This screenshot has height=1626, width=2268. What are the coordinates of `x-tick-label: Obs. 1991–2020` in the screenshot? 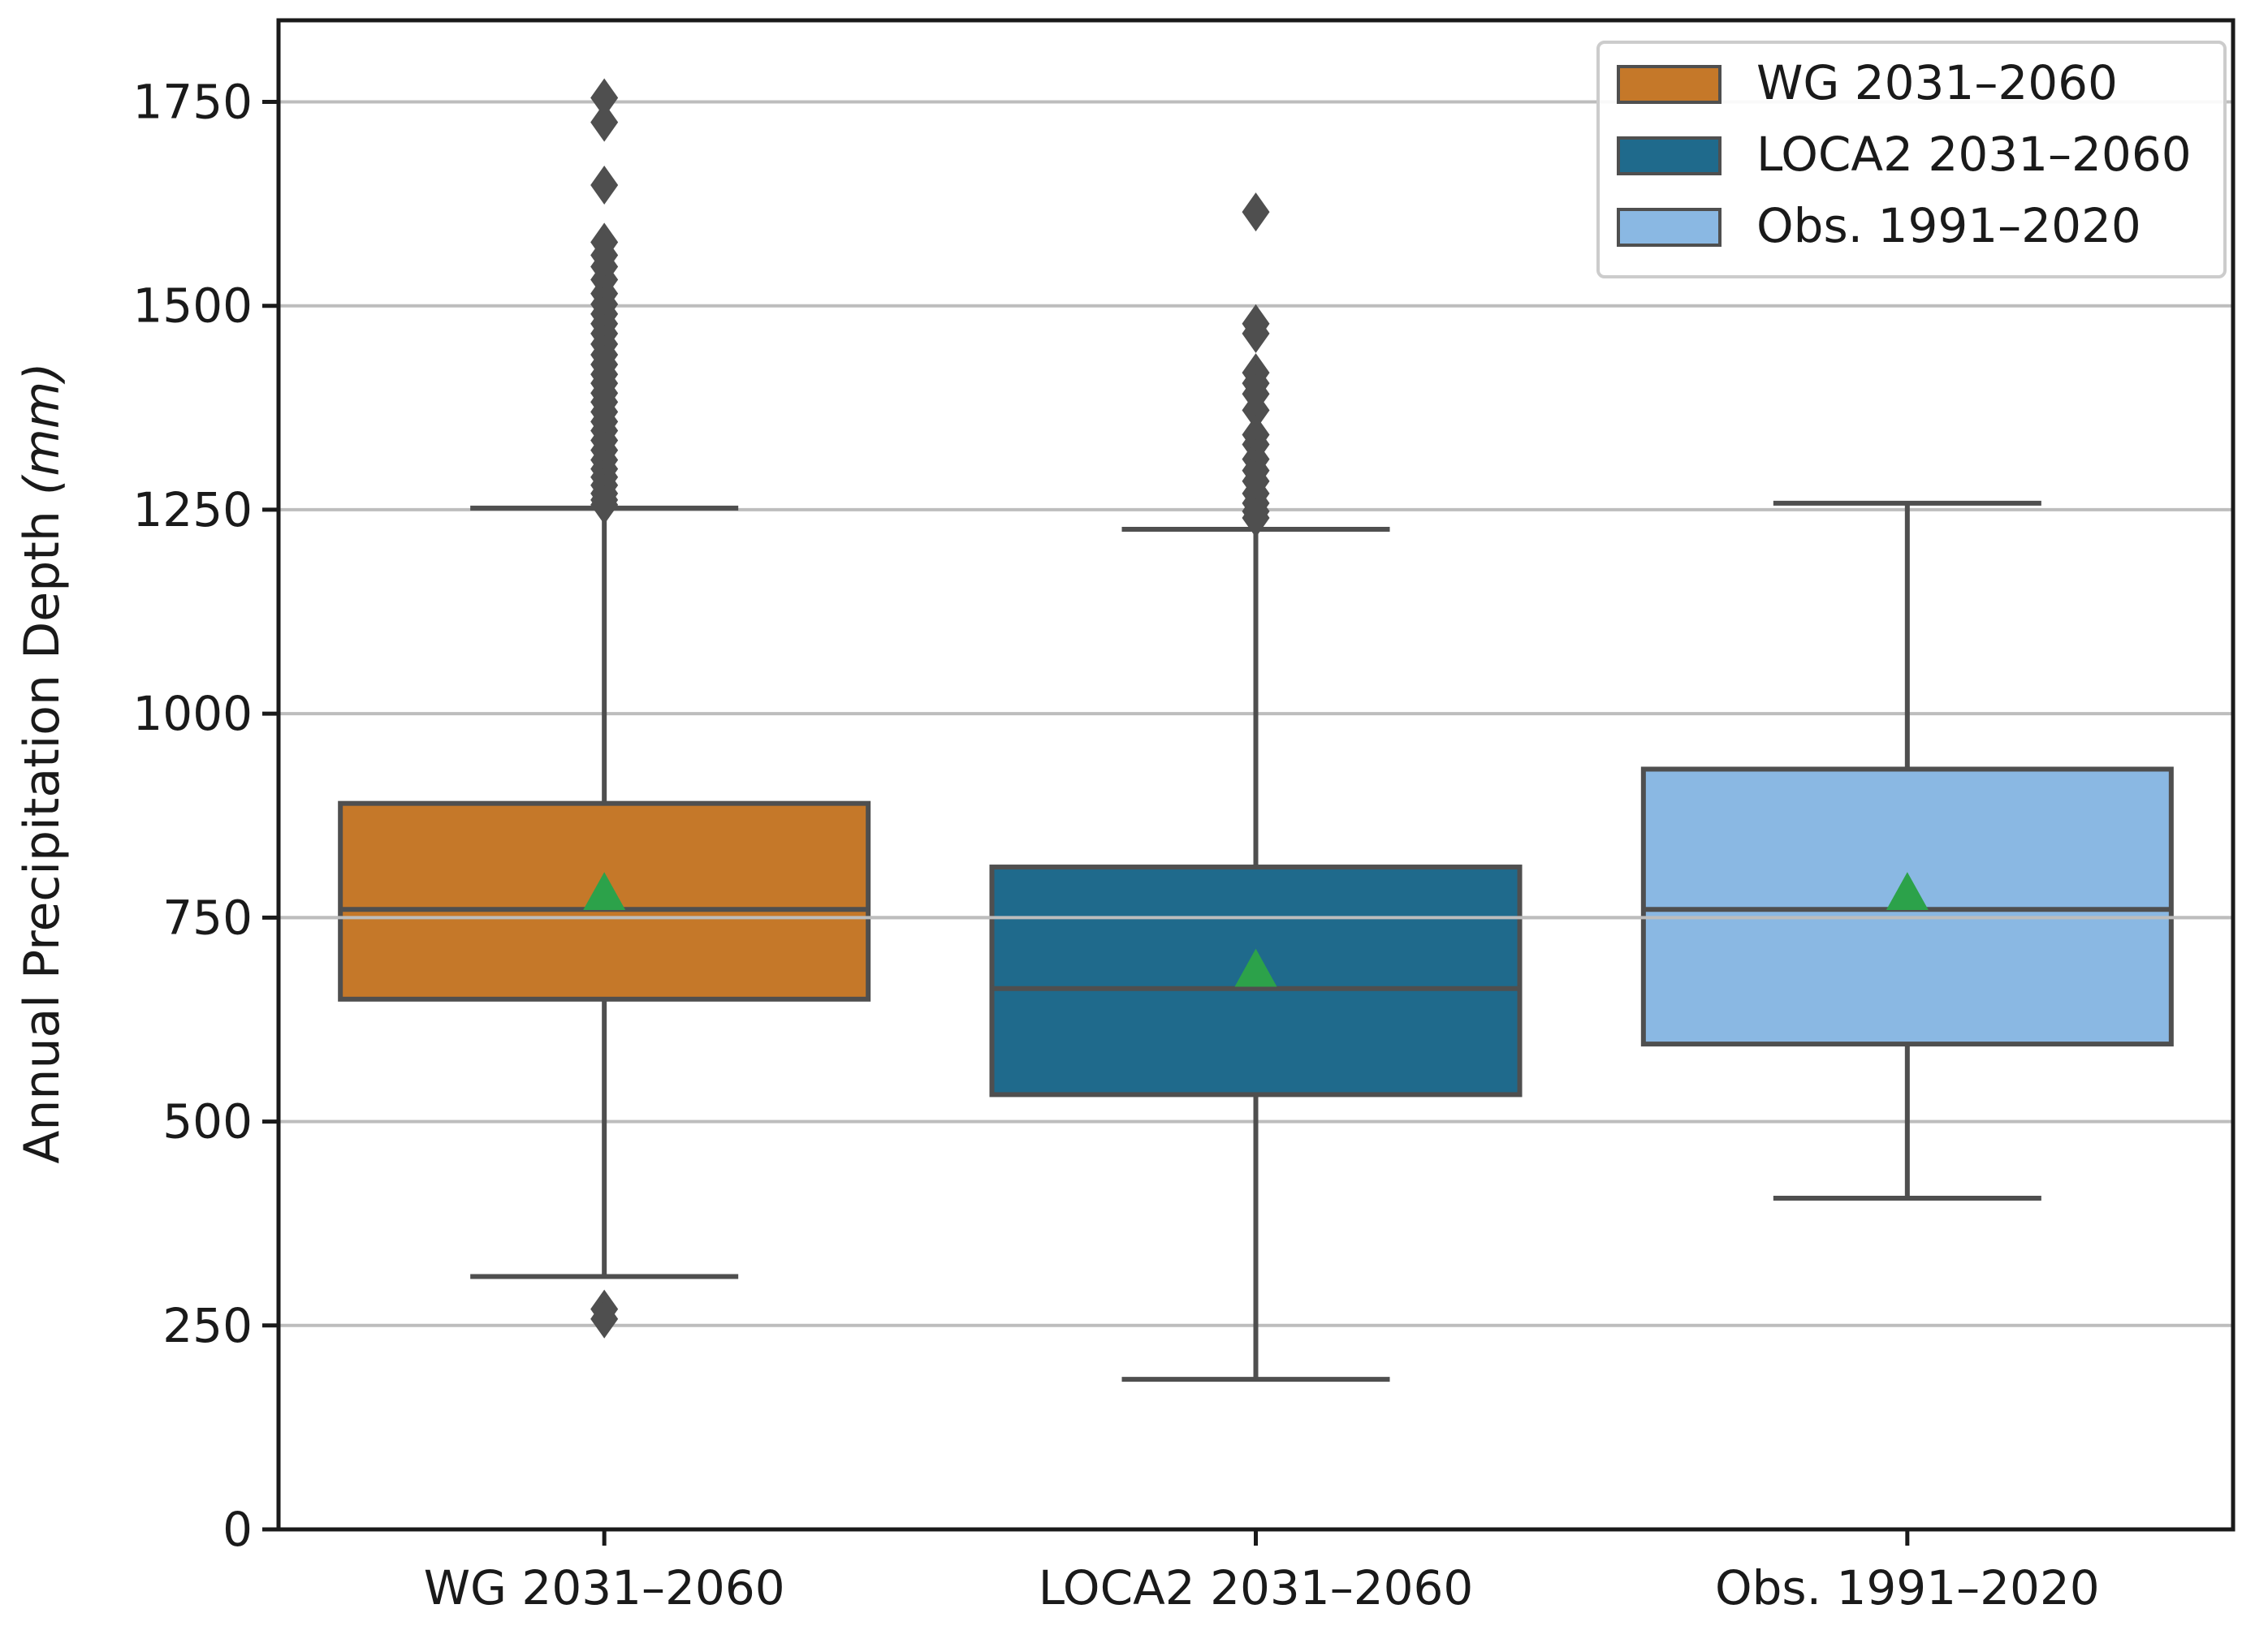 It's located at (1907, 1588).